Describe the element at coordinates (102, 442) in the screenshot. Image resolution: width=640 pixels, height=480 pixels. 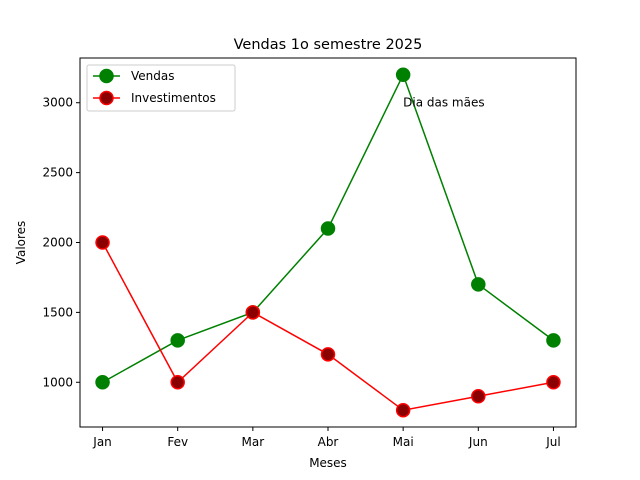
I see `x-tick-label: Jan` at that location.